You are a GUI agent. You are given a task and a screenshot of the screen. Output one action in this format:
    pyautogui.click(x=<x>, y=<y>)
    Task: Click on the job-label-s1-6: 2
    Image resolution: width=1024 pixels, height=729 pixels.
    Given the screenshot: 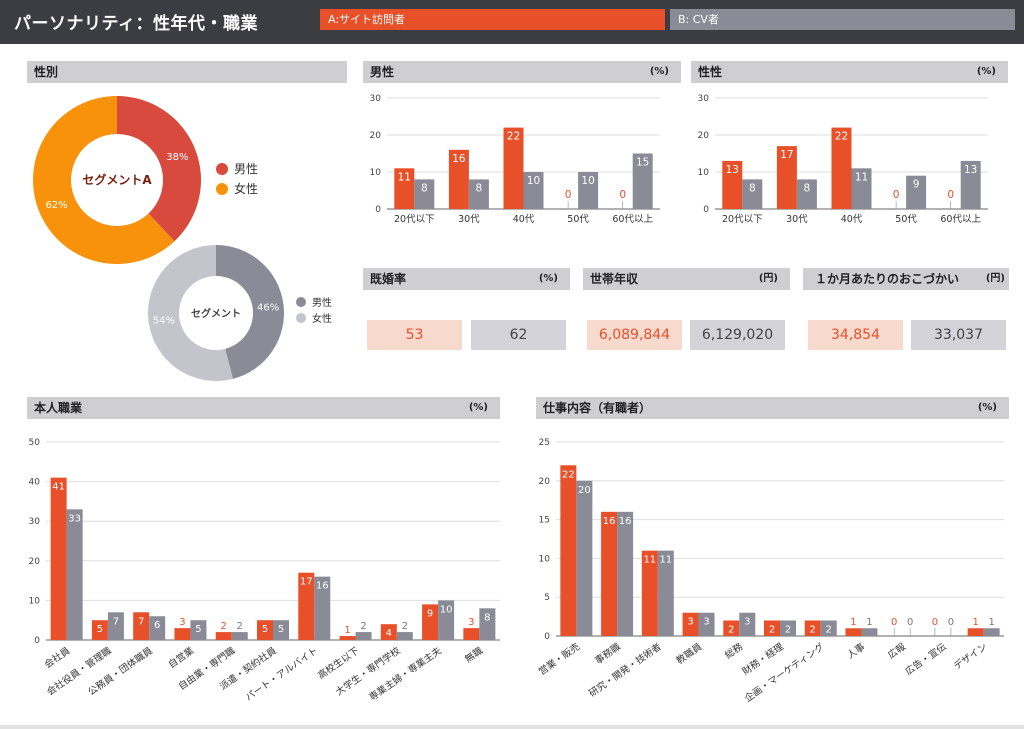 What is the action you would take?
    pyautogui.click(x=829, y=629)
    